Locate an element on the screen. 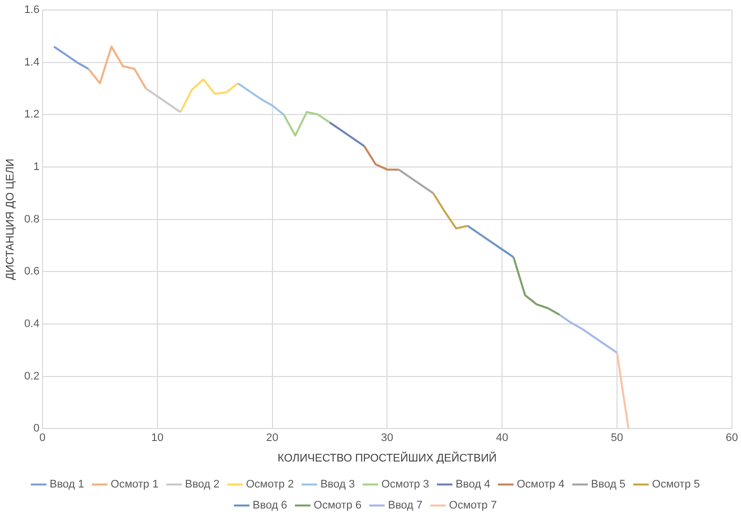 The width and height of the screenshot is (741, 521). legend-label: Осмотр 2 is located at coordinates (270, 484).